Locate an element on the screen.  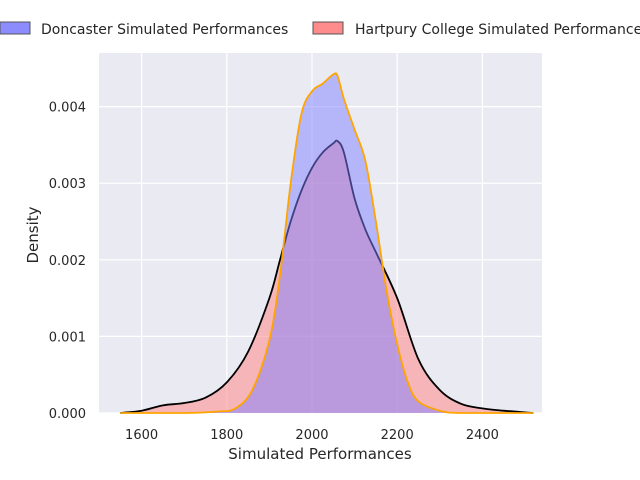
y-tick-label: 0.000 is located at coordinates (67, 414).